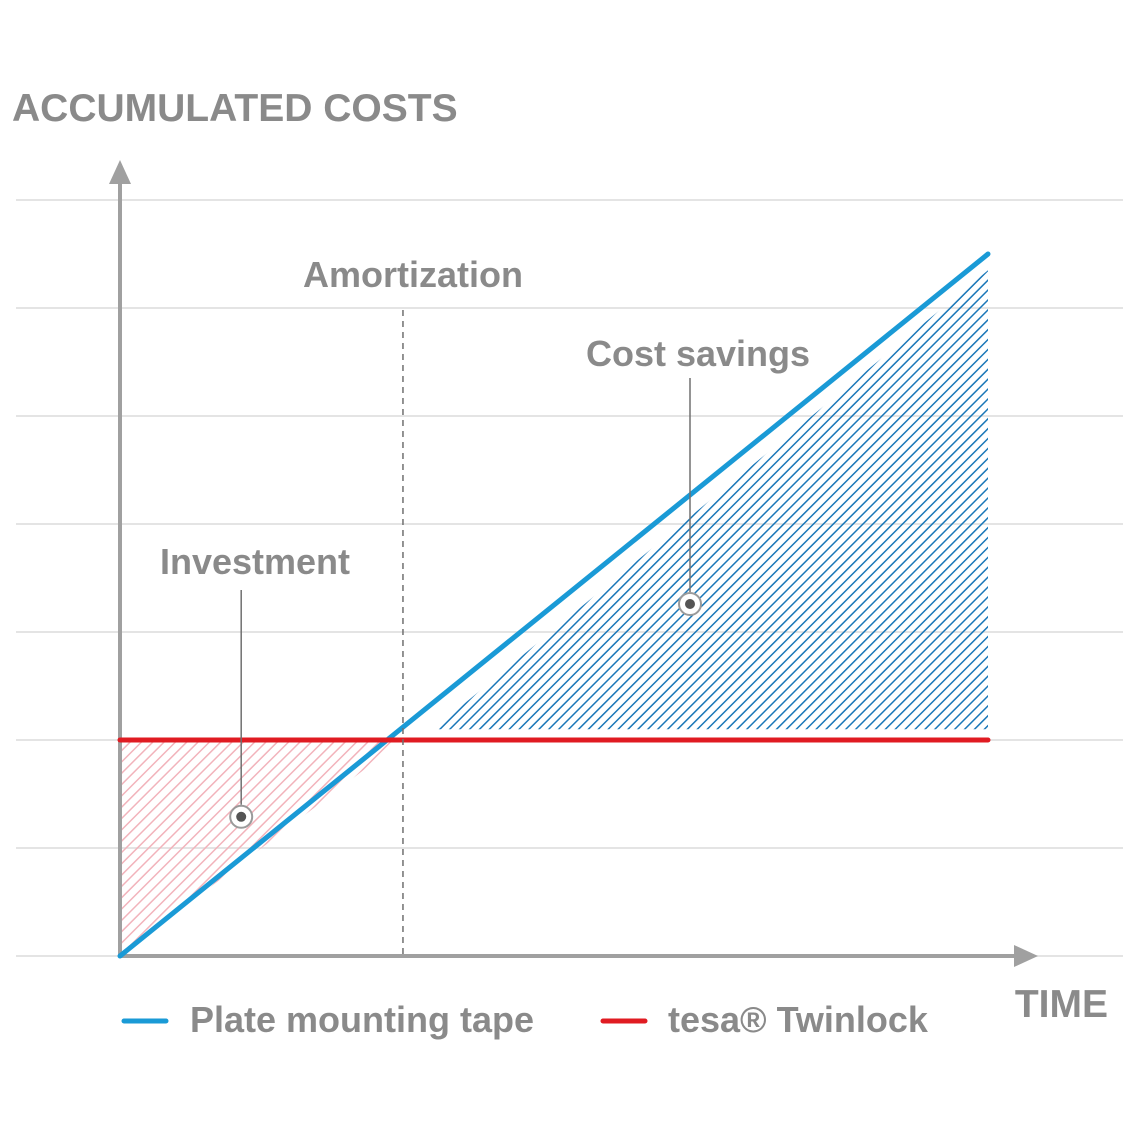 The width and height of the screenshot is (1123, 1122). Describe the element at coordinates (255, 561) in the screenshot. I see `investment-label: Investment` at that location.